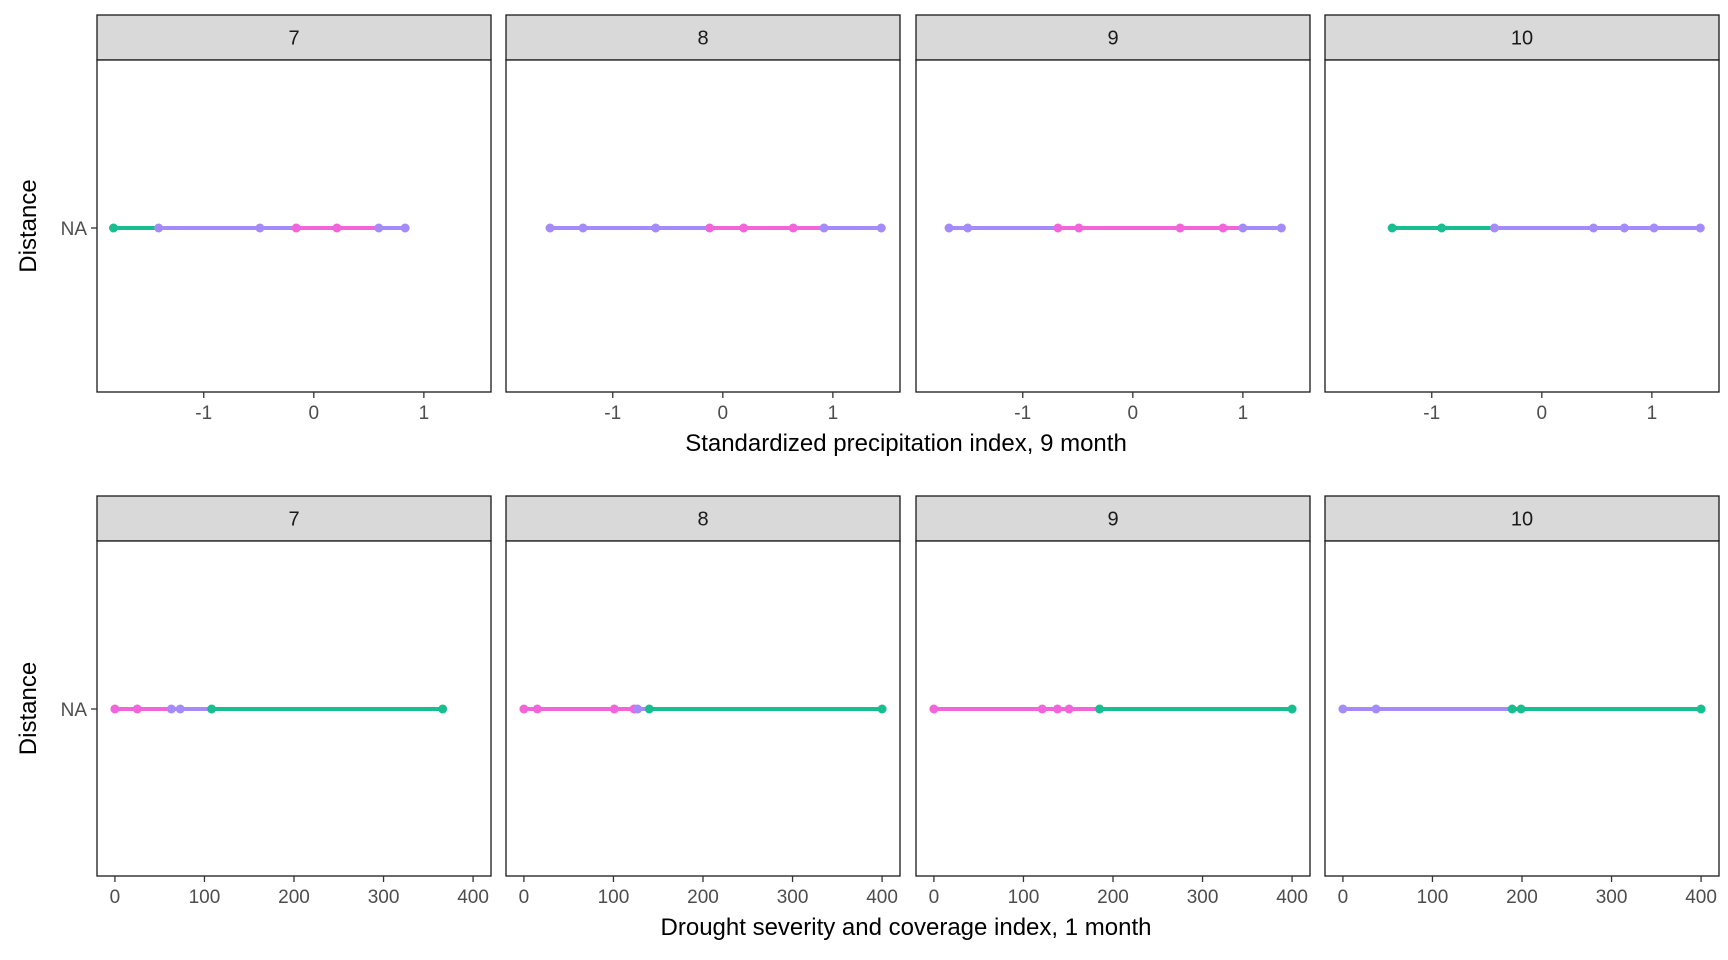  I want to click on facet-panel: 8 0 100 200 300 400, so click(703, 701).